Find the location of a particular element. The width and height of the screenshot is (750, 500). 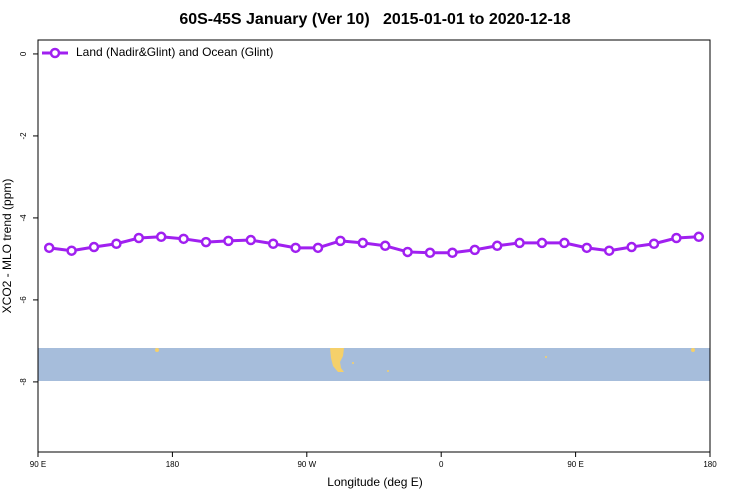

y-tick-label: -2 is located at coordinates (23, 136).